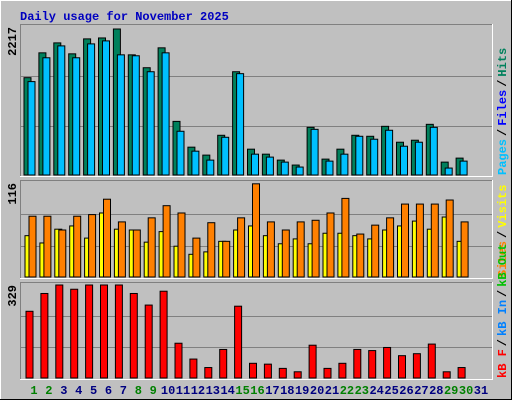  I want to click on legend-entry: kB Out, so click(503, 265).